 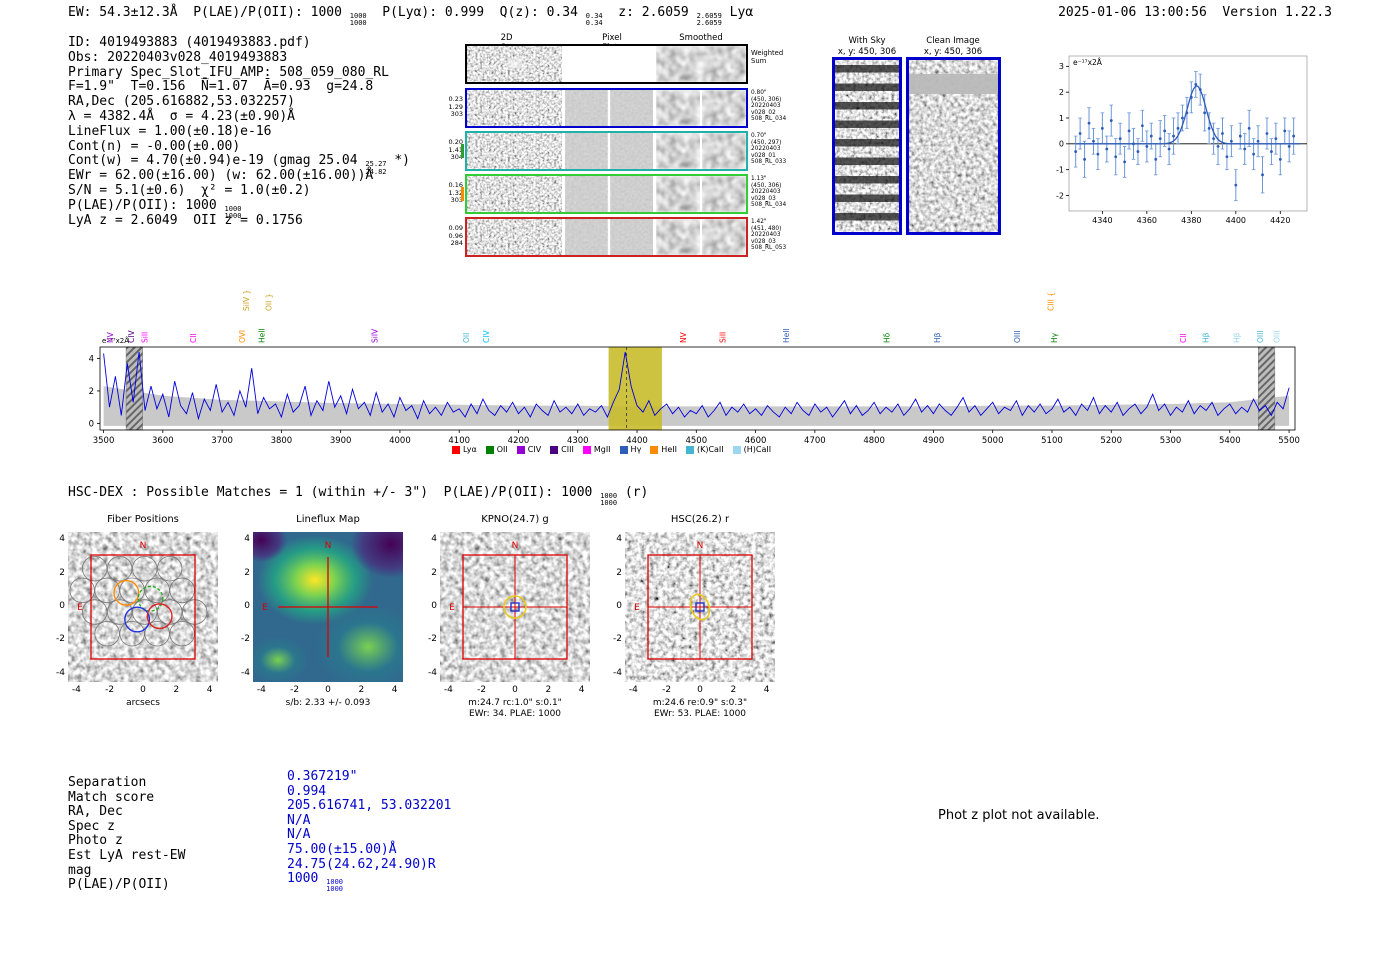 I want to click on emission-line-label: OII, so click(x=466, y=338).